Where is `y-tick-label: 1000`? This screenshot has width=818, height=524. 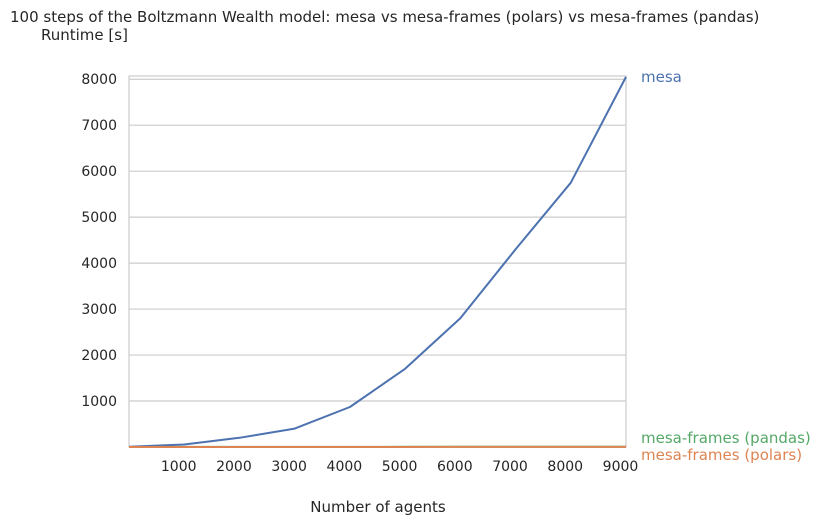 y-tick-label: 1000 is located at coordinates (99, 402).